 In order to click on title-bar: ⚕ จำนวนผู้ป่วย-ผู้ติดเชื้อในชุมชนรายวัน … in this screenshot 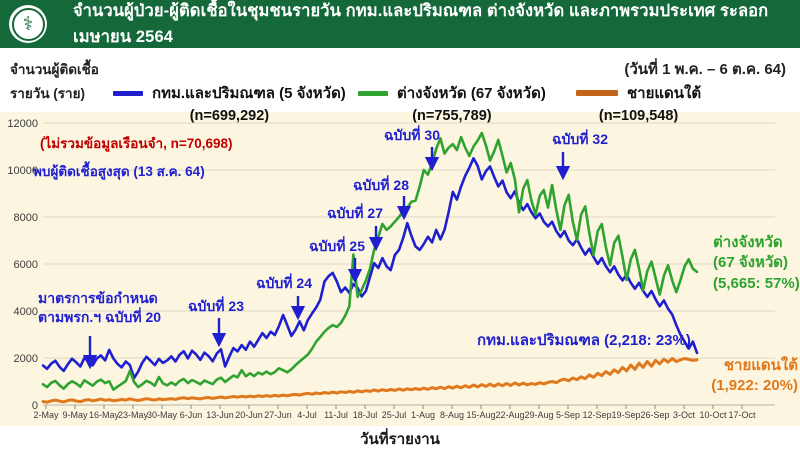, I will do `click(400, 24)`.